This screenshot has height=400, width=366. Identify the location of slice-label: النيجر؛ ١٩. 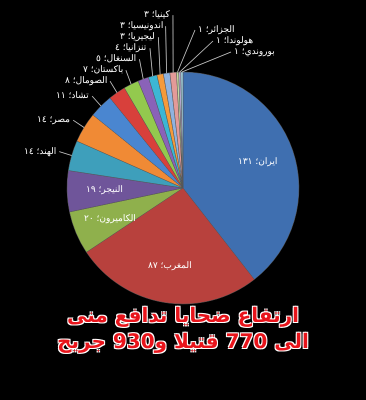
(104, 190).